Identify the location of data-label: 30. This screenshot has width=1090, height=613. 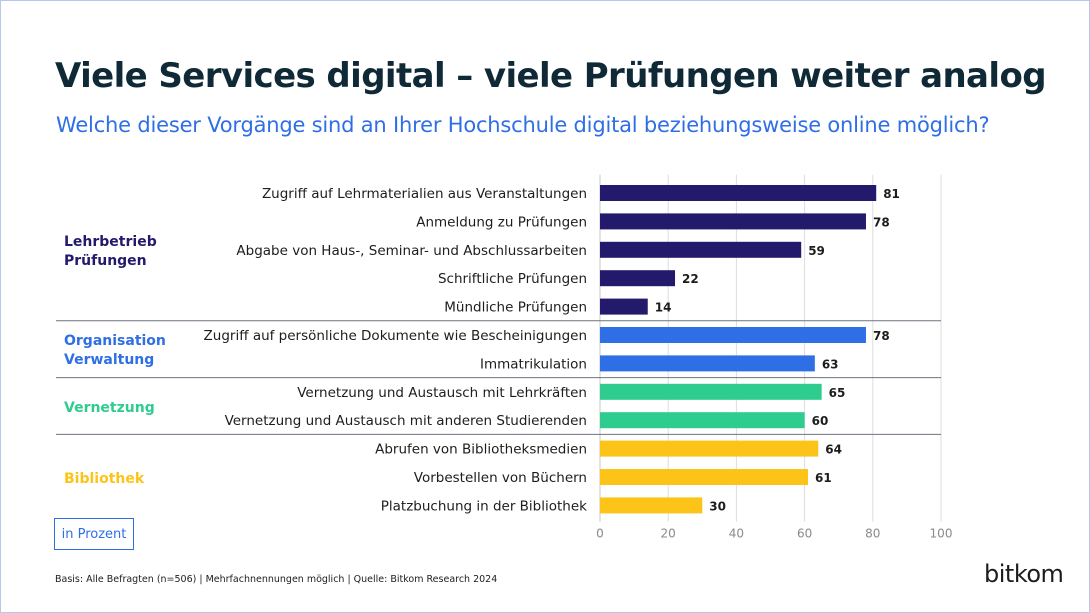
(717, 506).